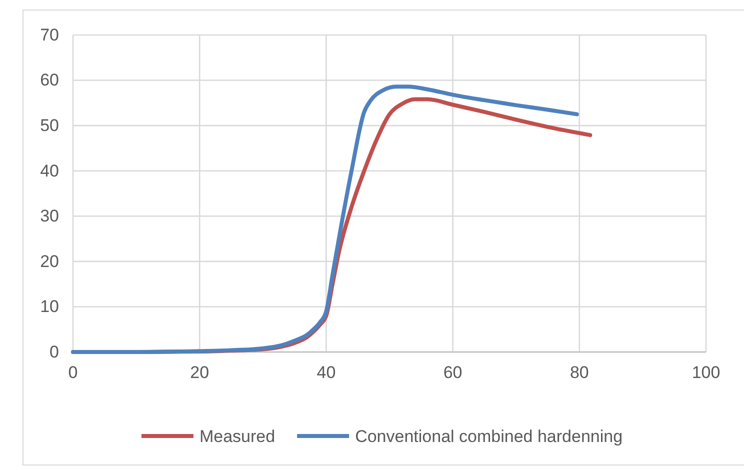 This screenshot has width=744, height=470. I want to click on y-tick-label: 0, so click(54, 352).